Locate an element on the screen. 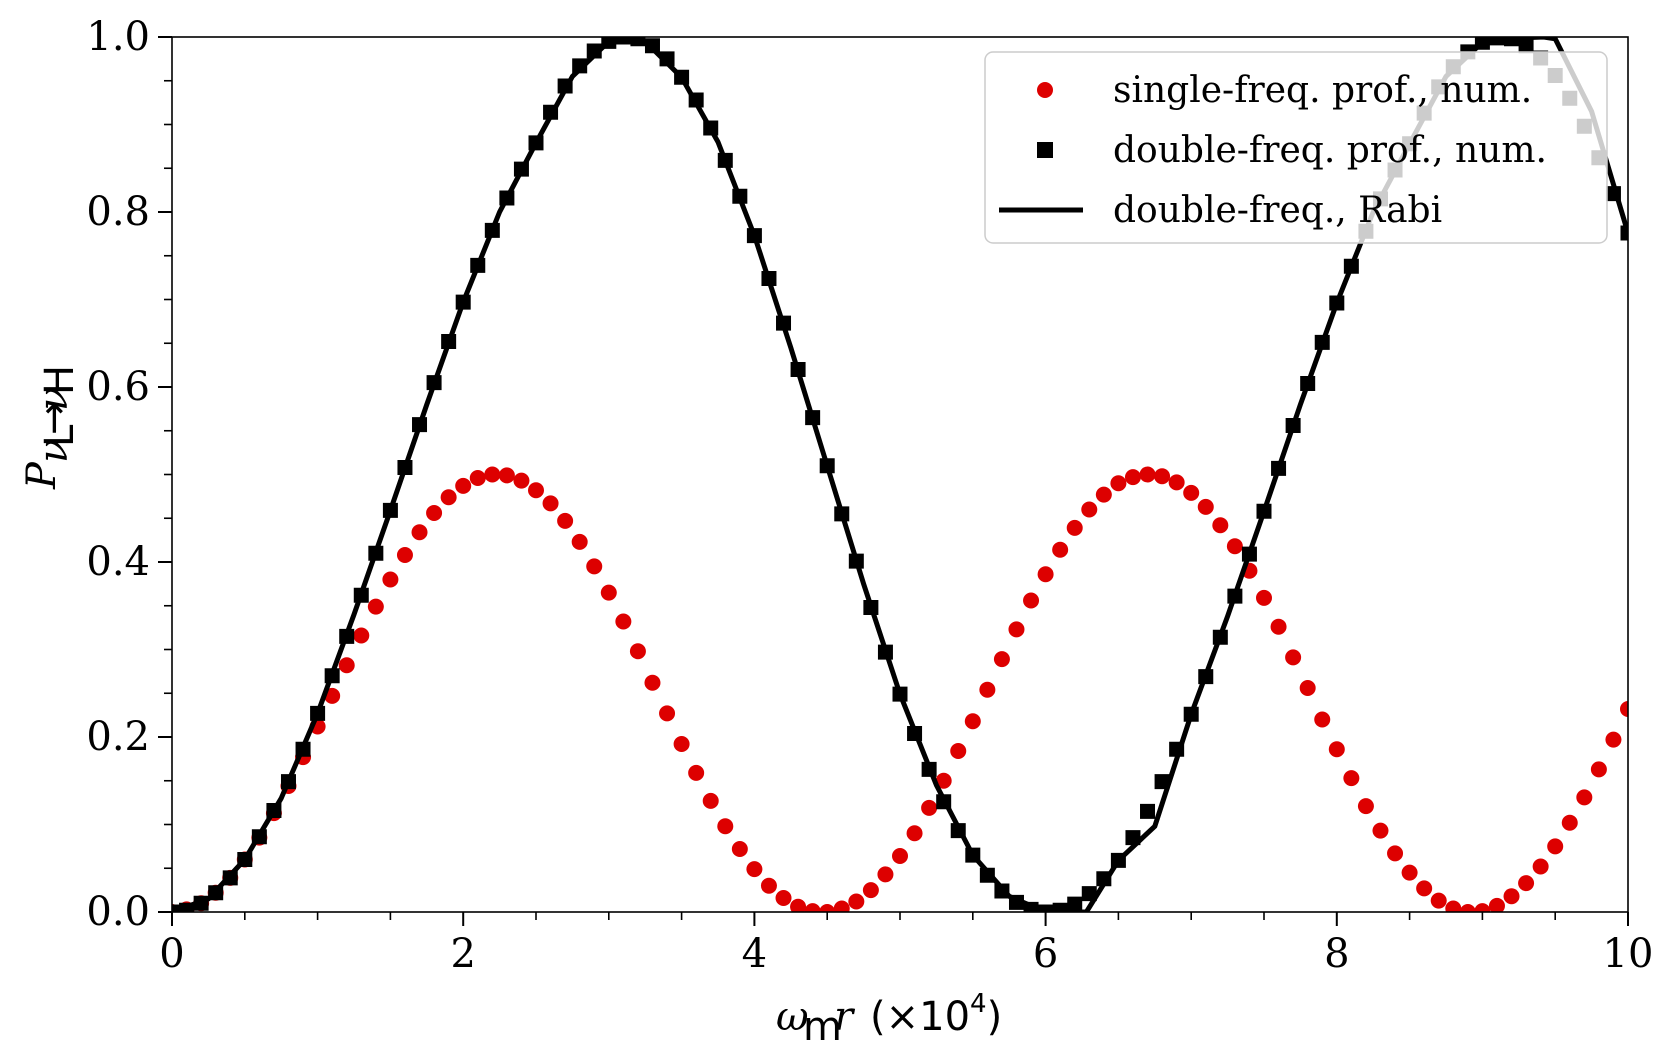  x-unit-exponent: 4 is located at coordinates (978, 1004).